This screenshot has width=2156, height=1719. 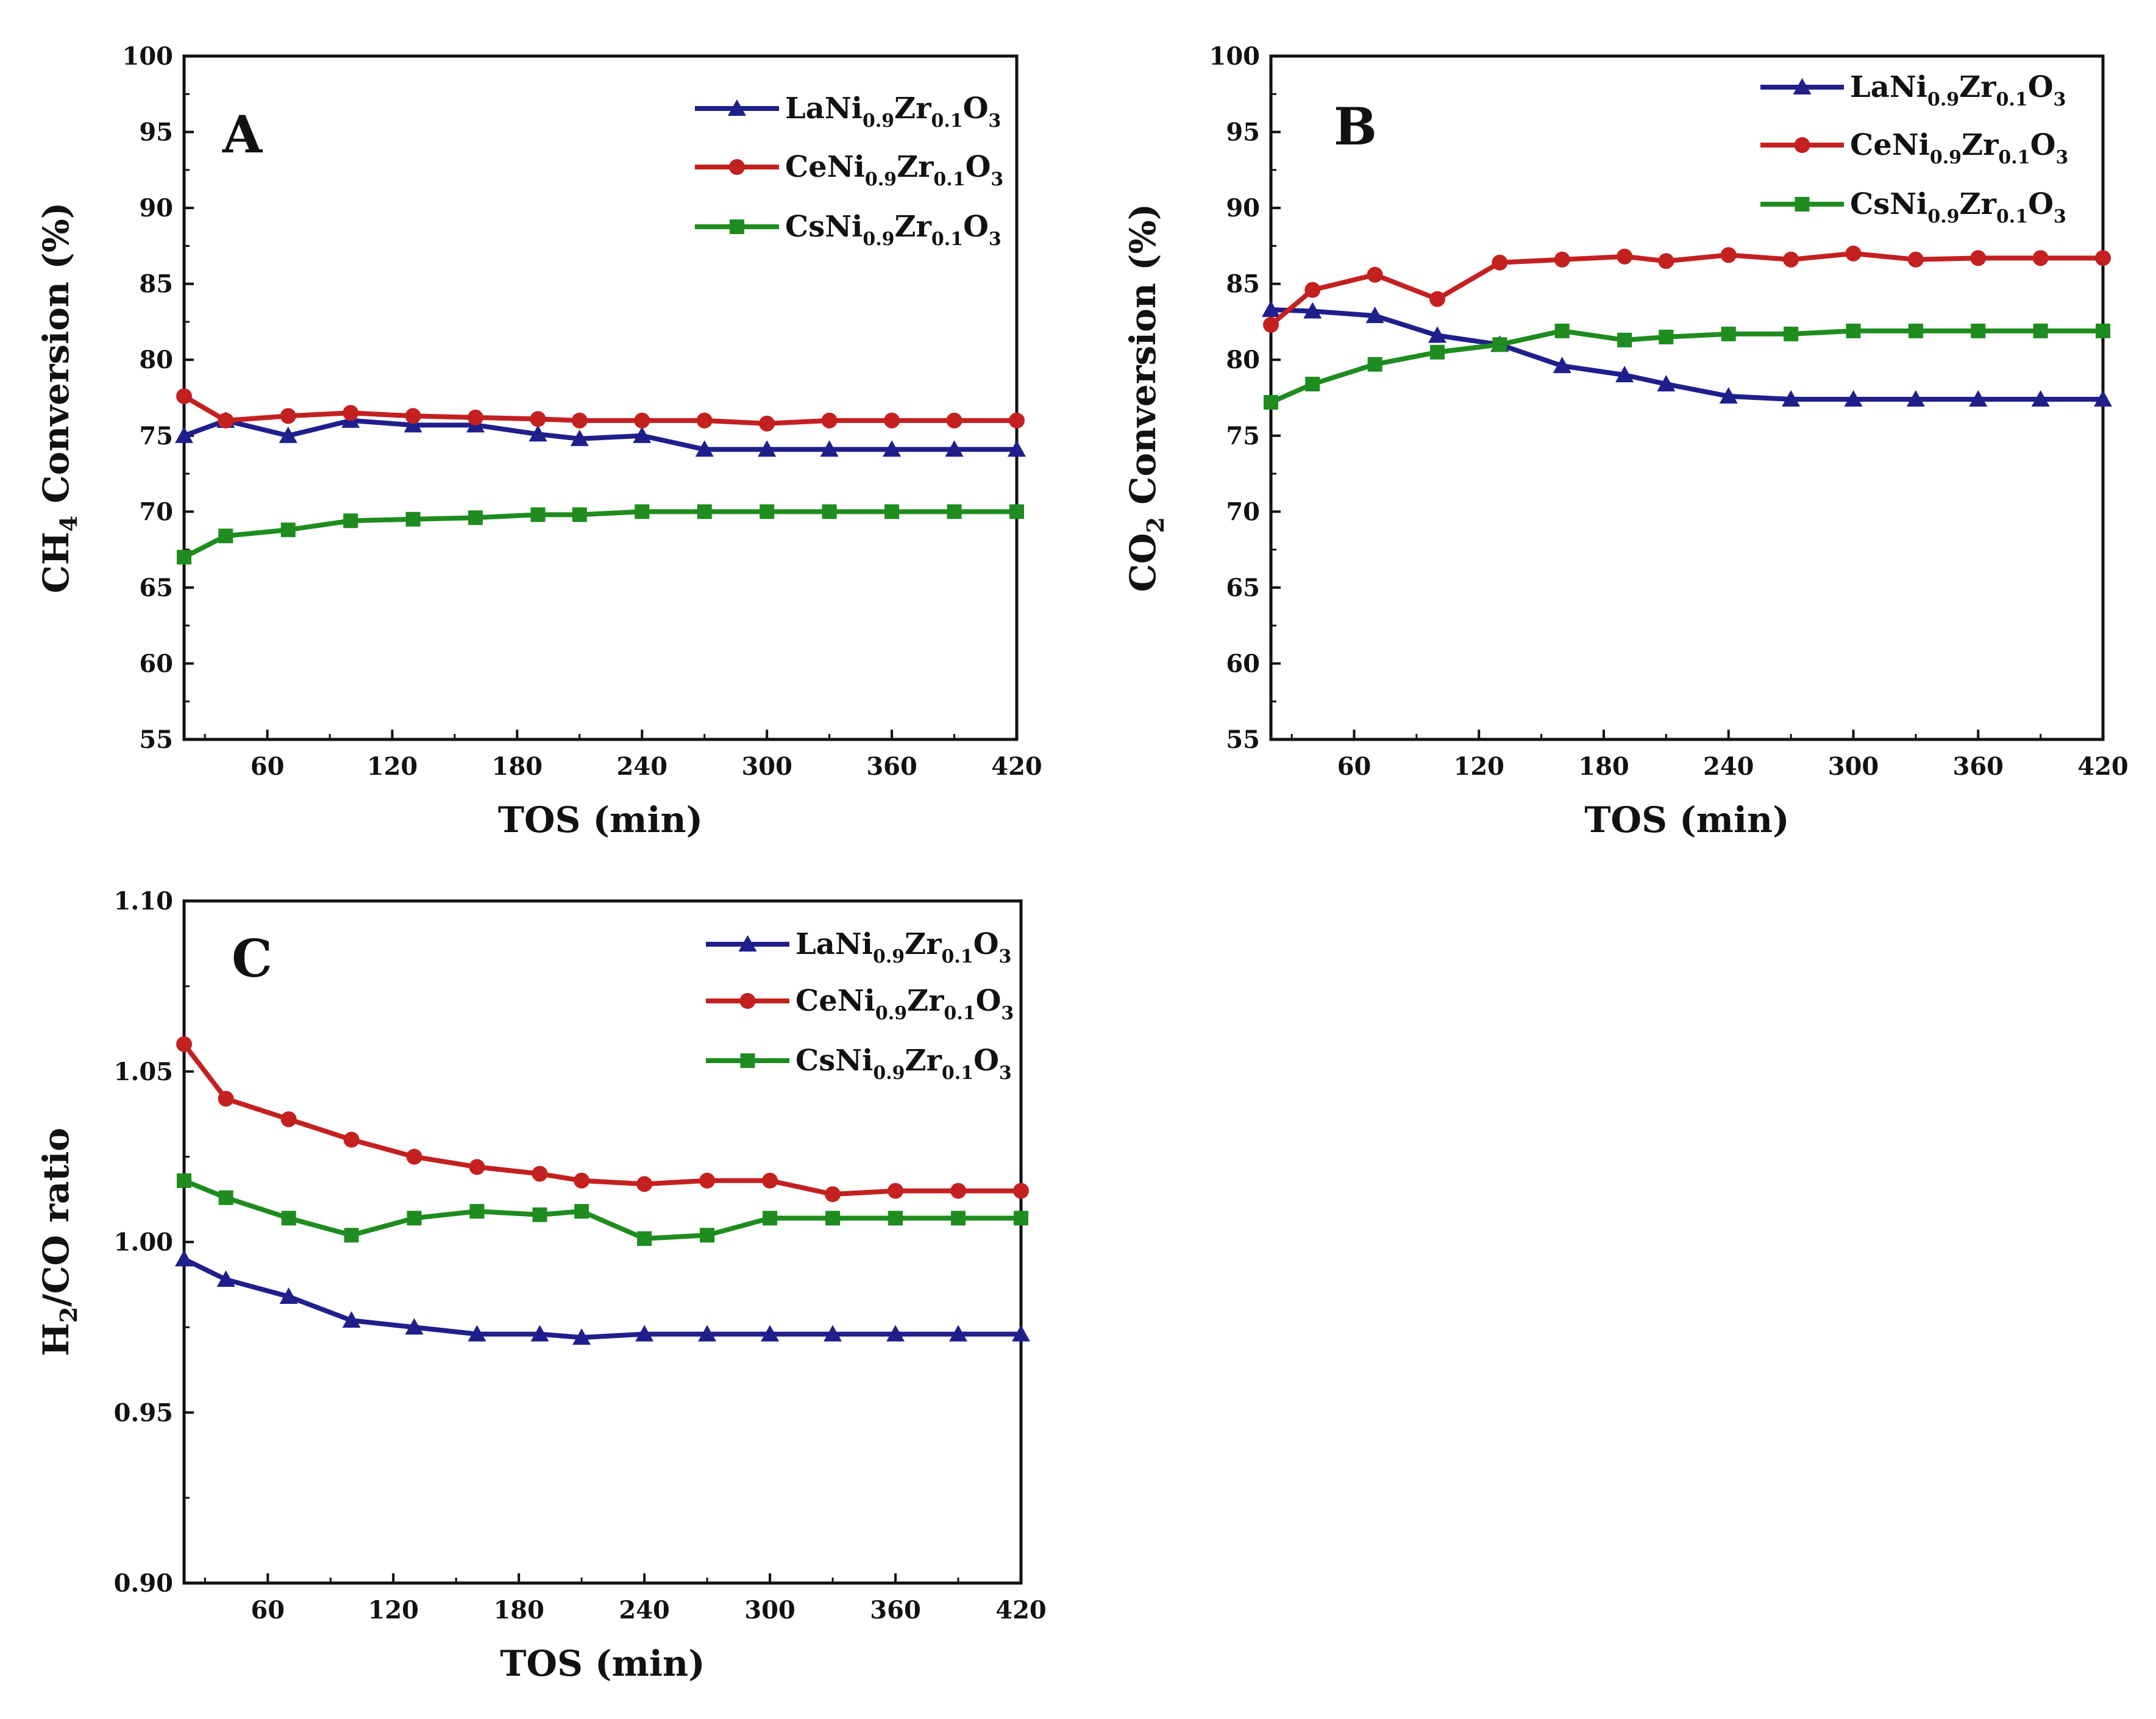 What do you see at coordinates (1687, 354) in the screenshot?
I see `series-triangle` at bounding box center [1687, 354].